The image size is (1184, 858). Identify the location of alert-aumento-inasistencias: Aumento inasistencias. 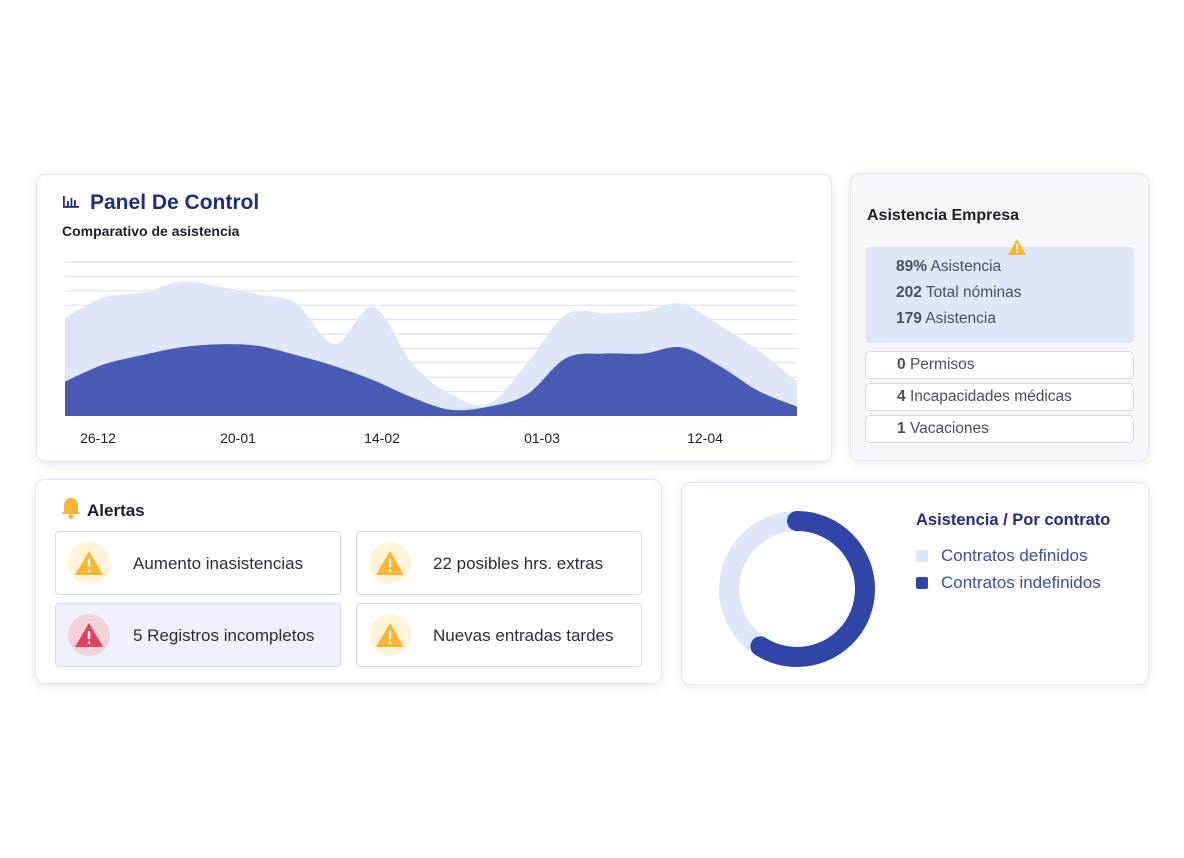
(198, 563).